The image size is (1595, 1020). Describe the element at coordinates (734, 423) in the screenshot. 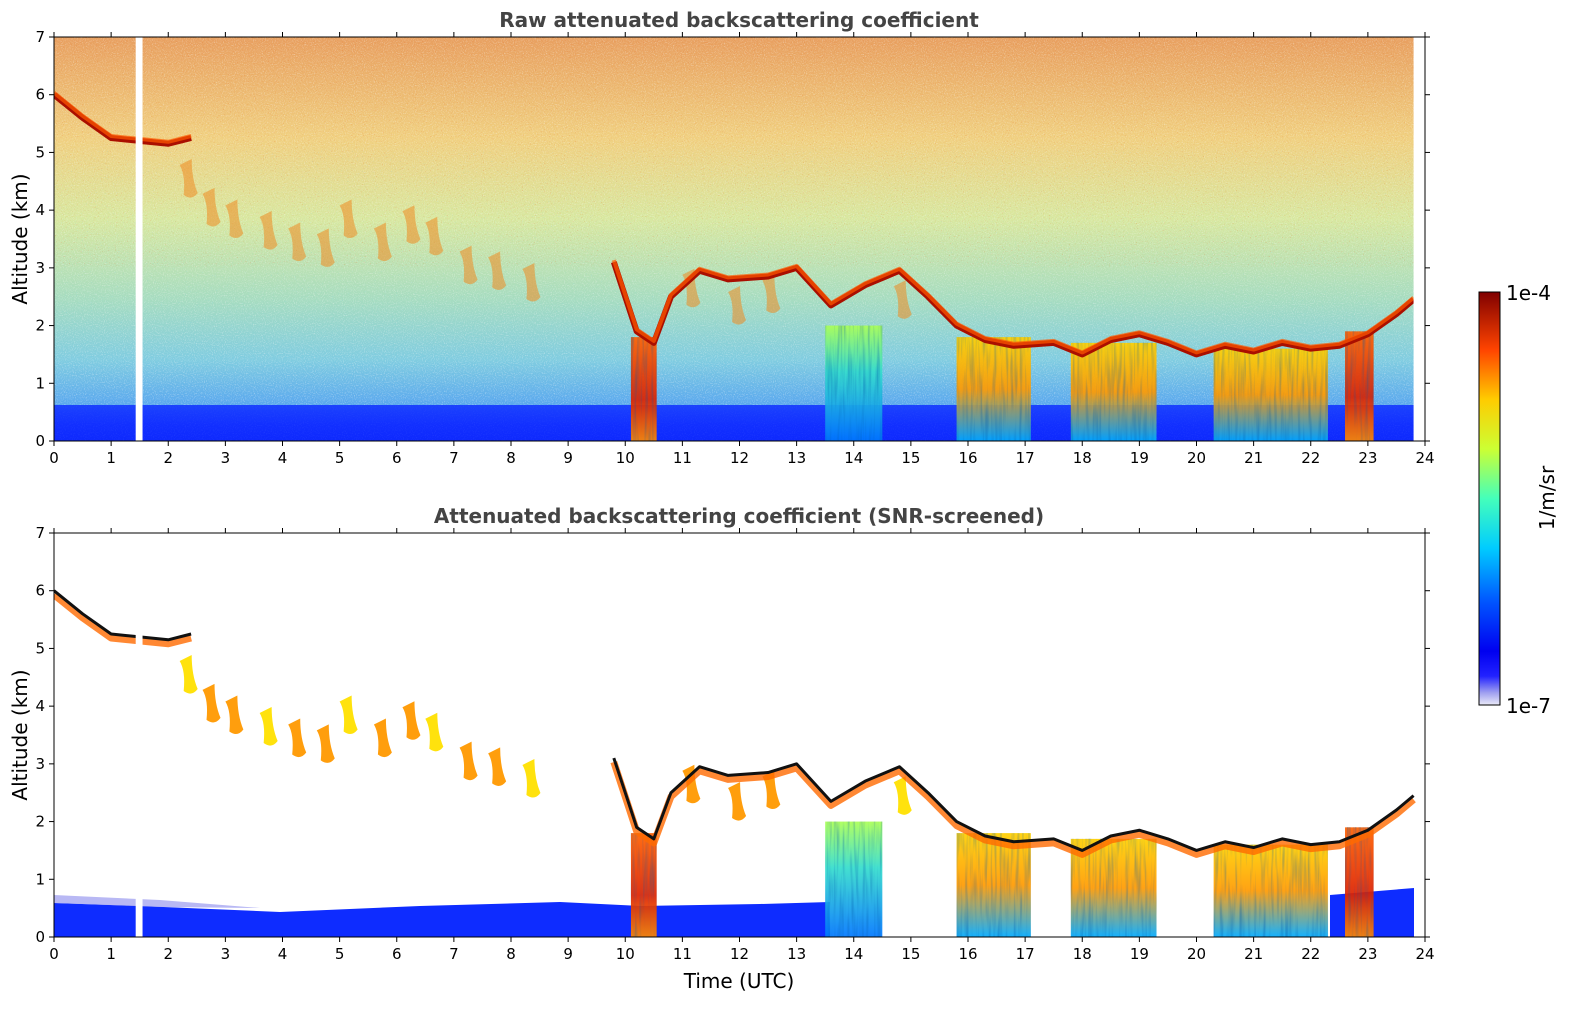

I see `raw-boundary-layer` at that location.